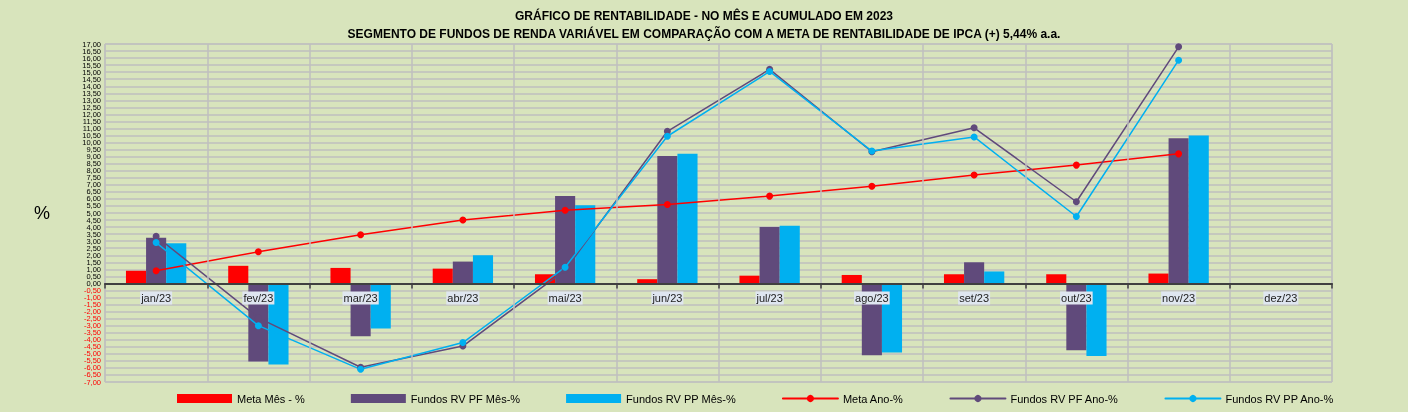 Image resolution: width=1408 pixels, height=412 pixels. I want to click on x-tick-label: ago/23, so click(872, 297).